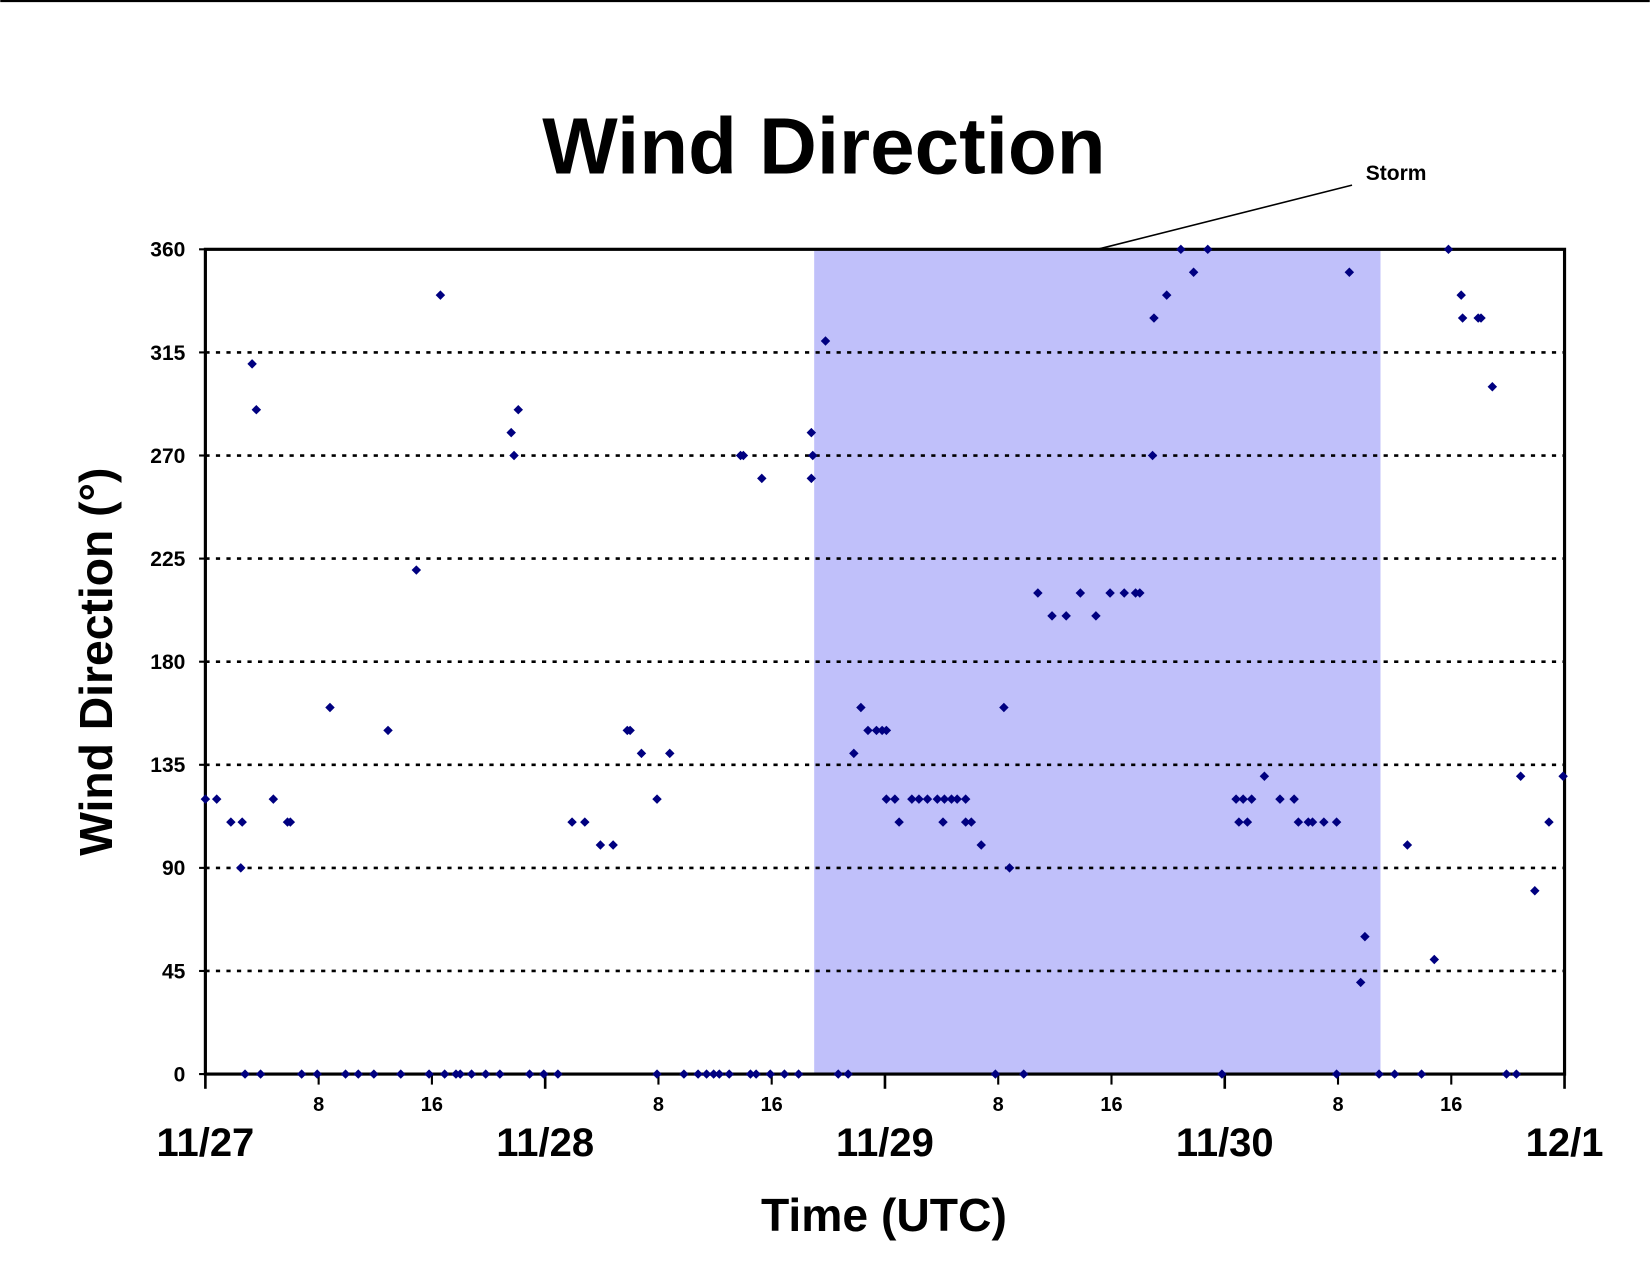 The image size is (1650, 1275). Describe the element at coordinates (1396, 173) in the screenshot. I see `annotation-text: Storm` at that location.